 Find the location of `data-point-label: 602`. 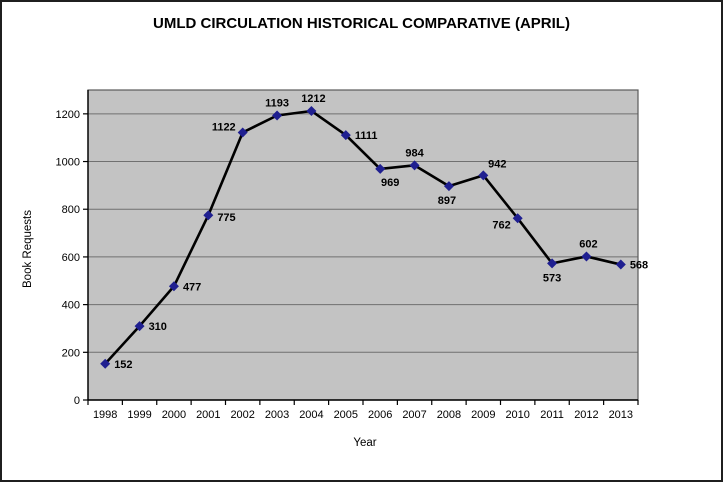

data-point-label: 602 is located at coordinates (588, 244).